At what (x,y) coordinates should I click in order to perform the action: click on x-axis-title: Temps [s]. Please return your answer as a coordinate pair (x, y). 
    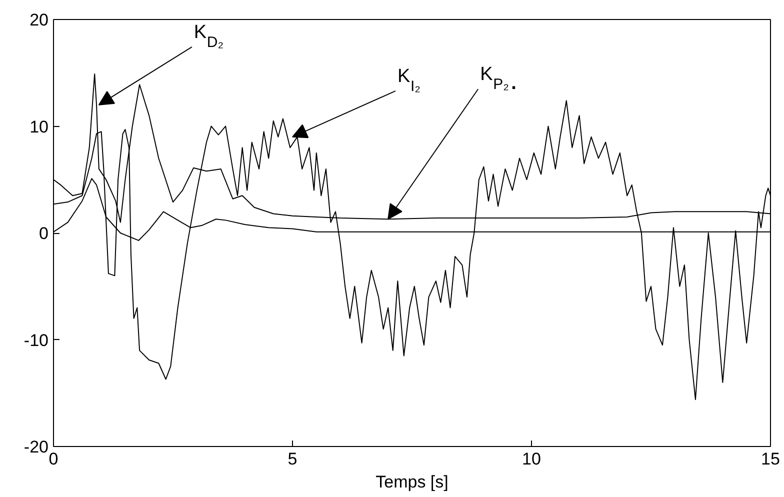
    Looking at the image, I should click on (412, 482).